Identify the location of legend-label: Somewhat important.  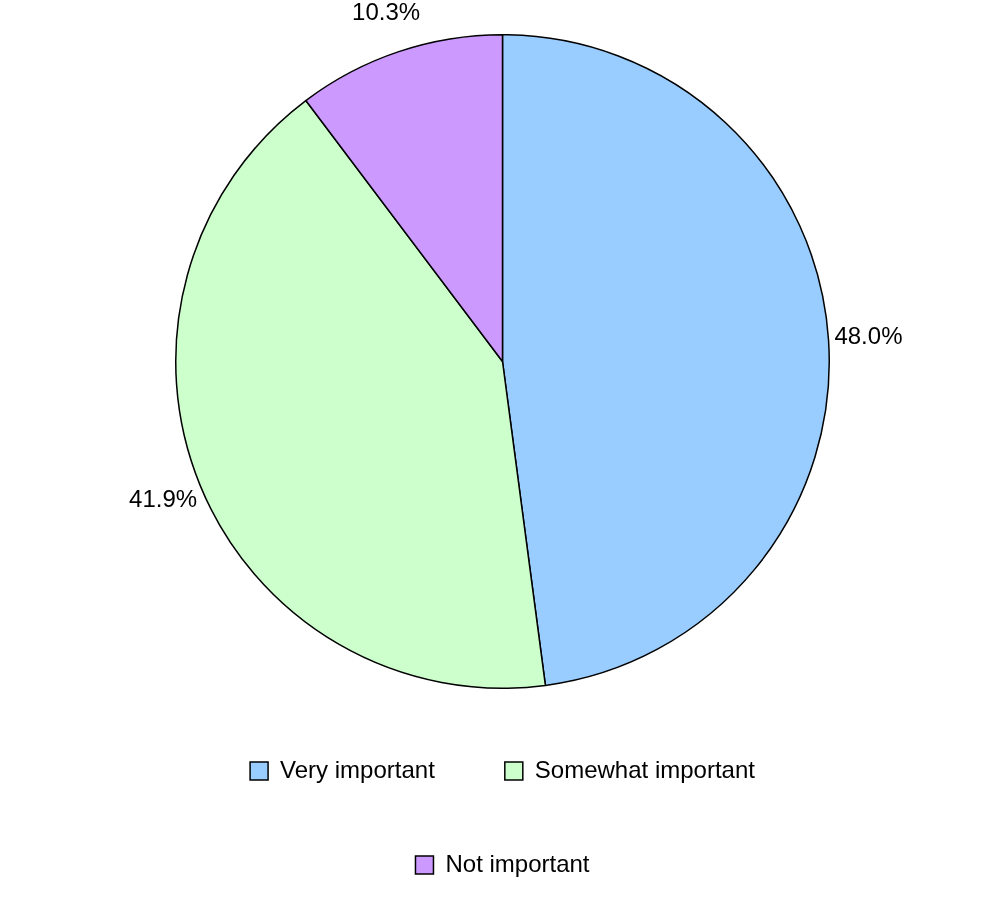
(645, 769).